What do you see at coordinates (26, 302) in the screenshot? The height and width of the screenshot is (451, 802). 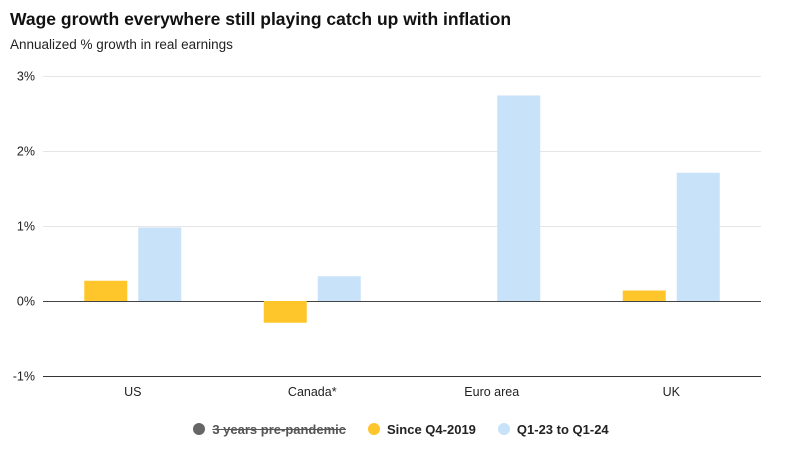 I see `y-tick-label-3: 0%` at bounding box center [26, 302].